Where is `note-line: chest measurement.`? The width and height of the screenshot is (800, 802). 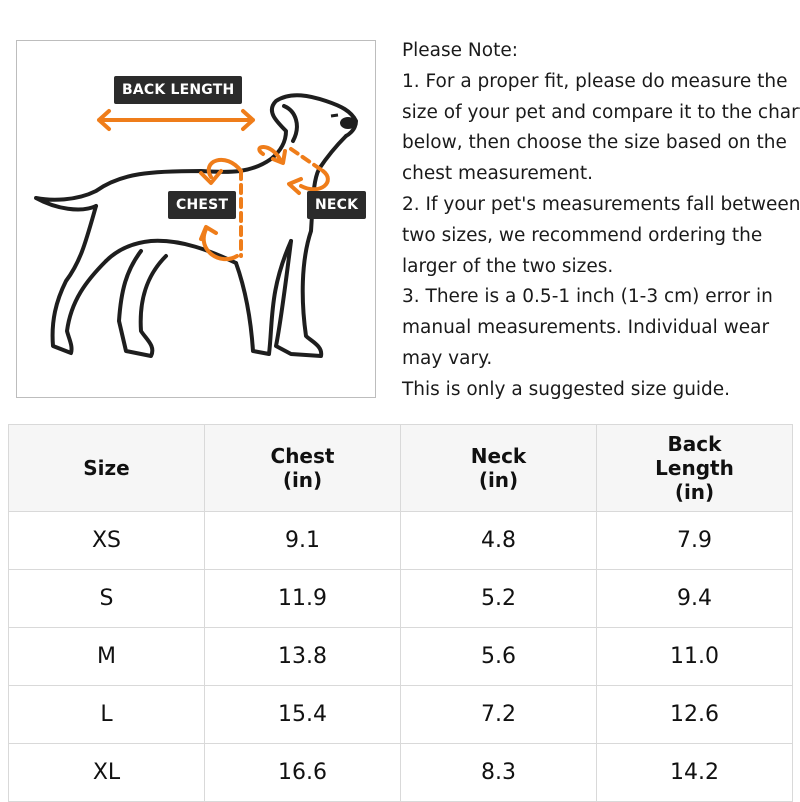
note-line: chest measurement. is located at coordinates (497, 174).